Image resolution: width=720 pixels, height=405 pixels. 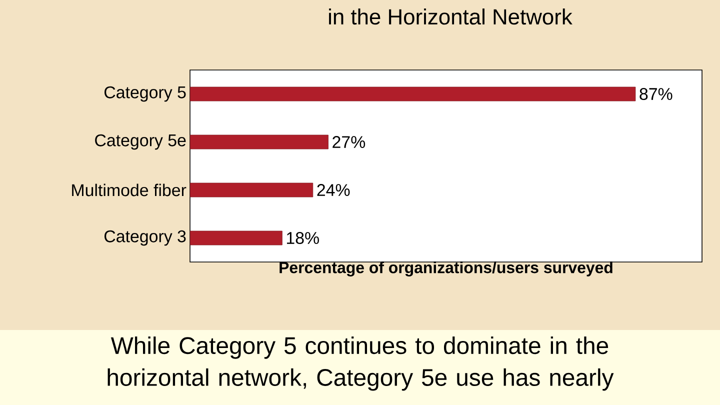 What do you see at coordinates (129, 190) in the screenshot?
I see `y-tick-label: Multimode fiber` at bounding box center [129, 190].